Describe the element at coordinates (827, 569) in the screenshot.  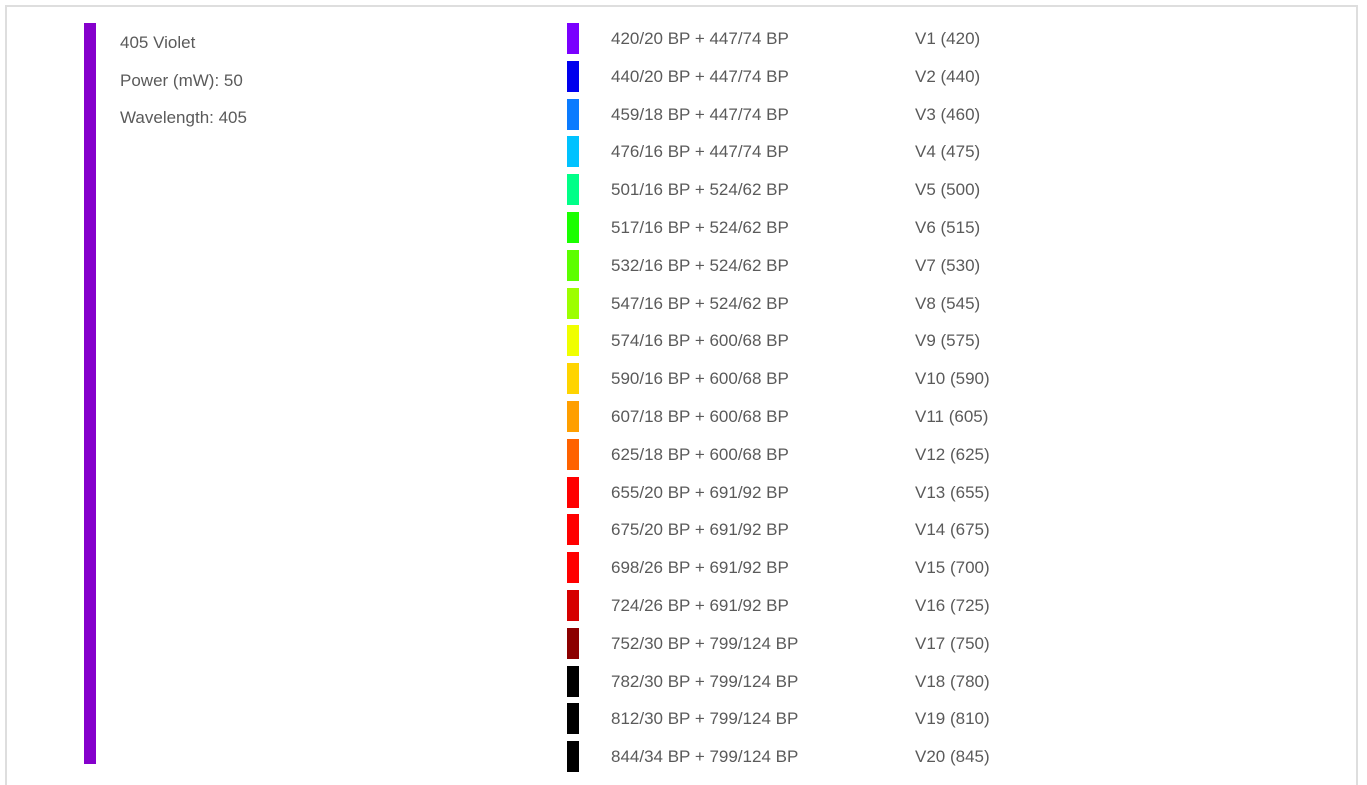
I see `channel-row: 698/26 BP + 691/92 BP V15 (700)` at that location.